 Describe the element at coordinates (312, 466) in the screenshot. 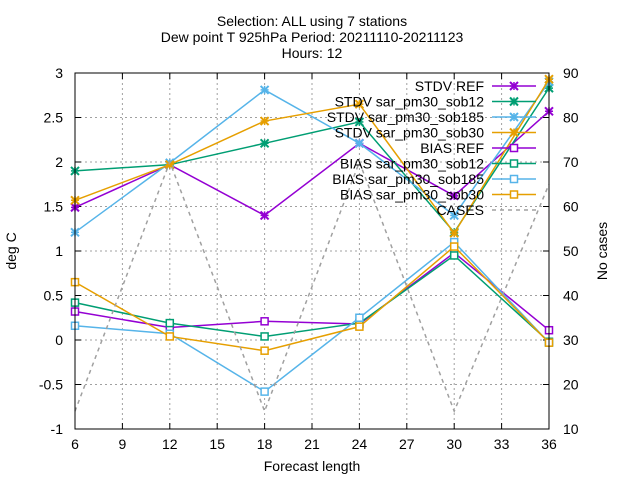

I see `x-axis-label: Forecast length` at that location.